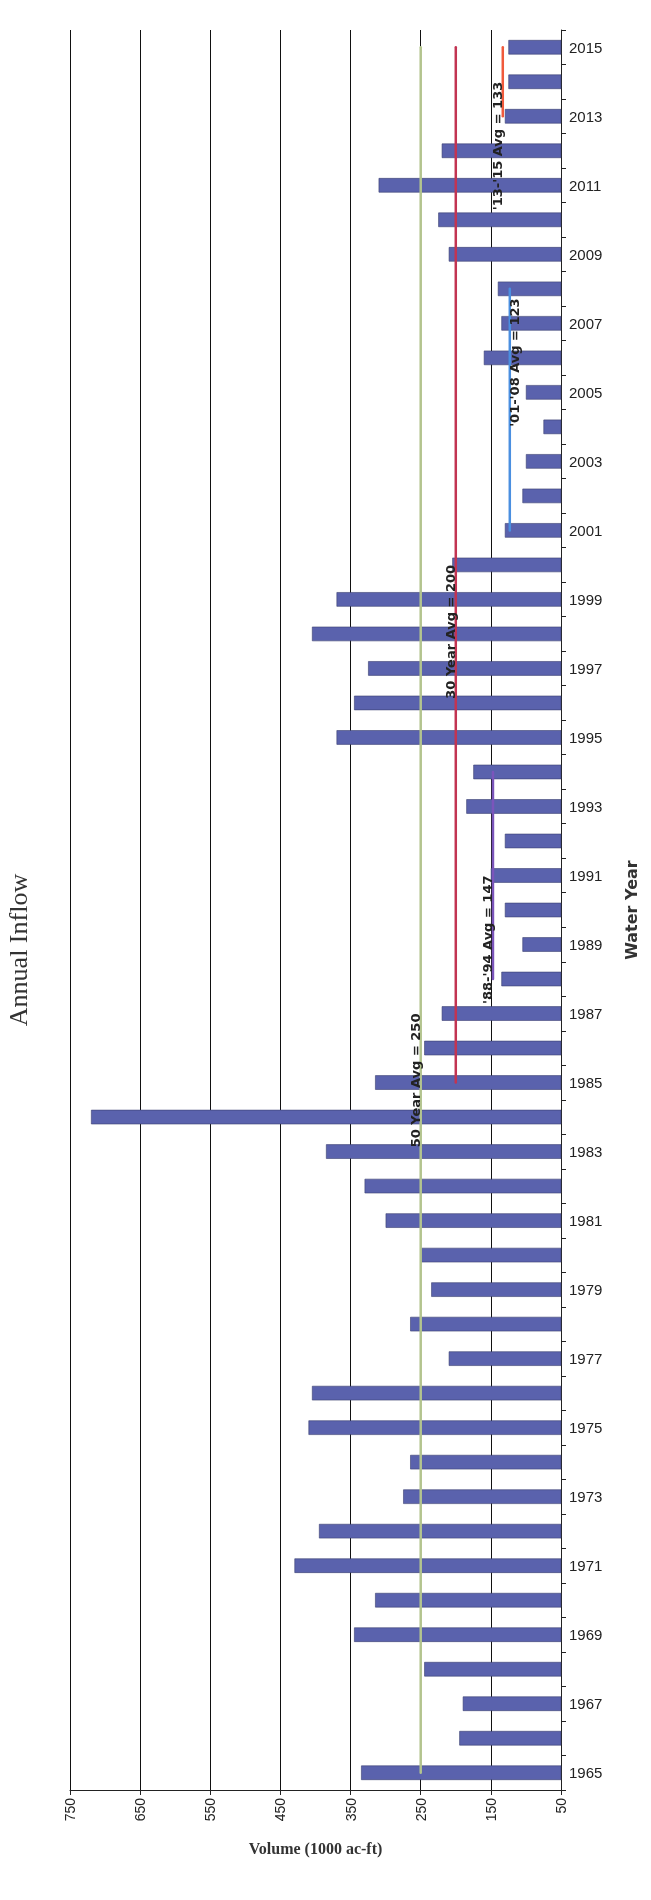  I want to click on x-axis-title: Volume (1000 ac-ft), so click(315, 1848).